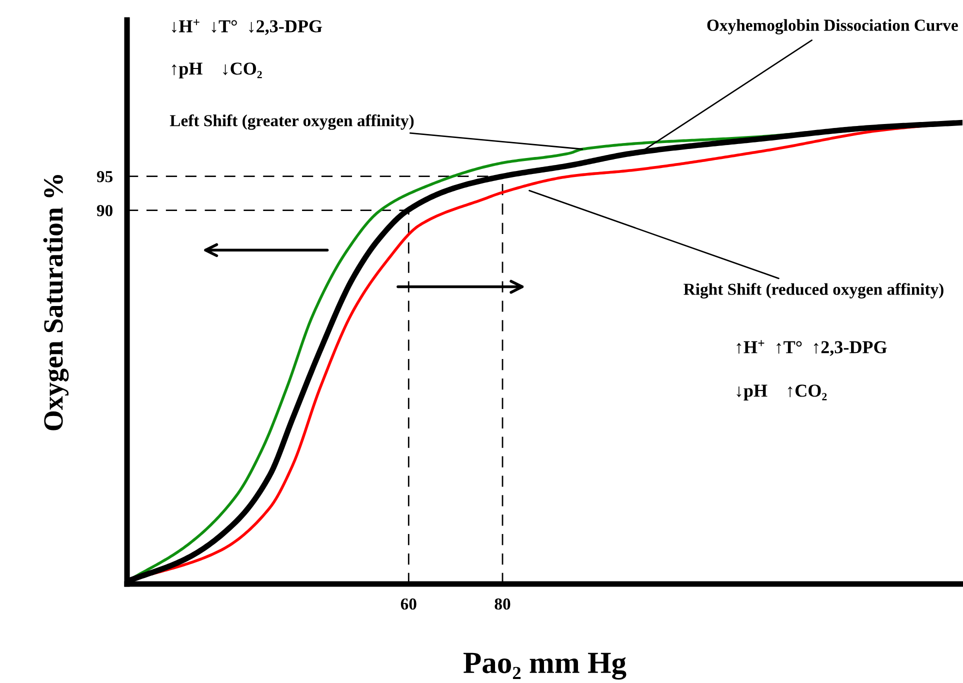  Describe the element at coordinates (544, 666) in the screenshot. I see `x-axis-title: Pao₂ mm Hg` at that location.